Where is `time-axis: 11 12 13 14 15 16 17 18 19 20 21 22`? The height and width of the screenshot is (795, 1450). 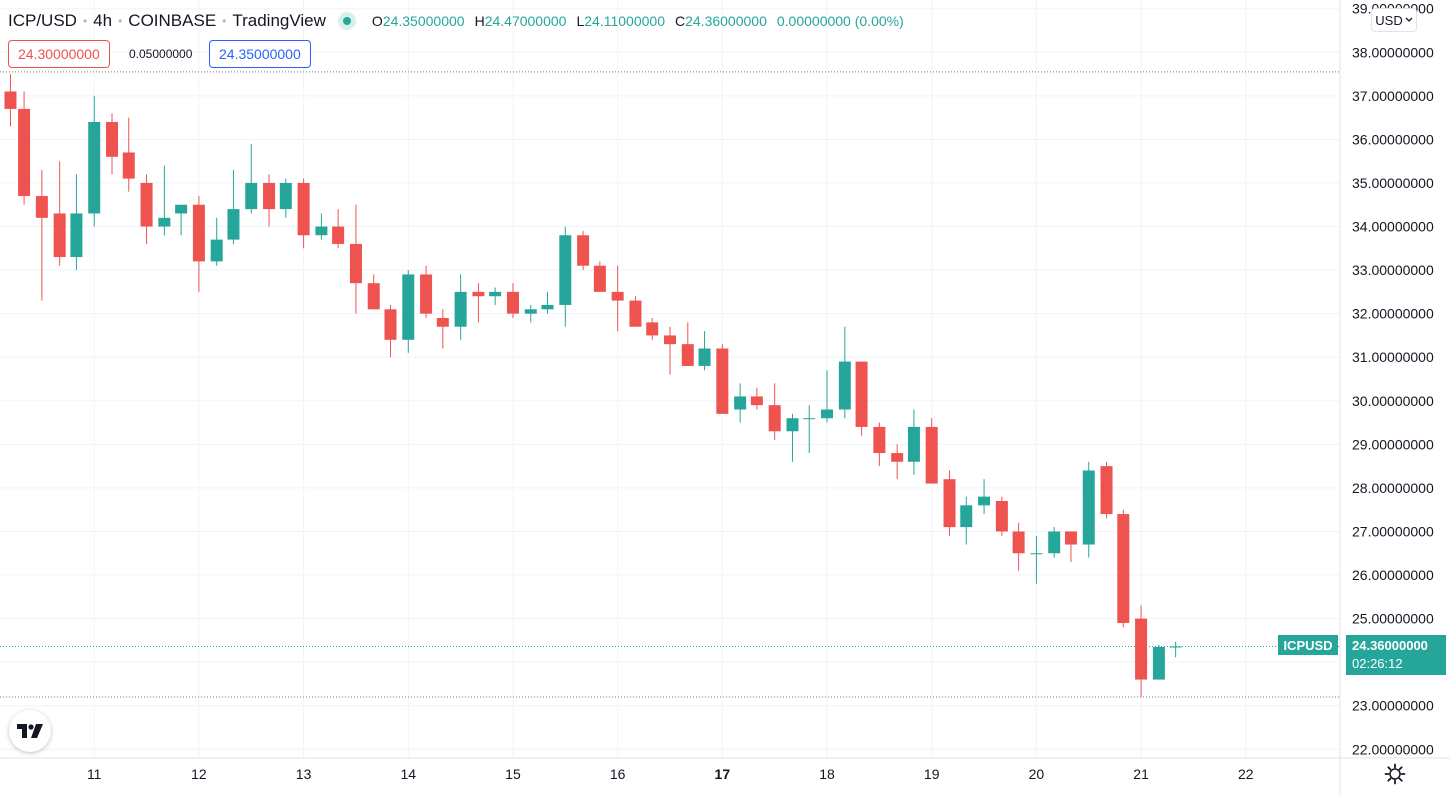 time-axis: 11 12 13 14 15 16 17 18 19 20 21 22 is located at coordinates (670, 774).